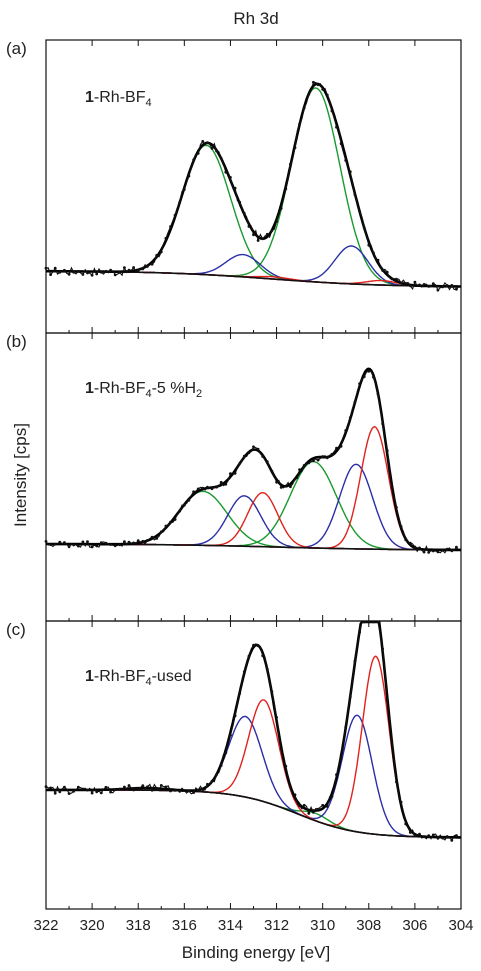 This screenshot has width=481, height=971. Describe the element at coordinates (184, 925) in the screenshot. I see `x-tick-label: 316` at that location.